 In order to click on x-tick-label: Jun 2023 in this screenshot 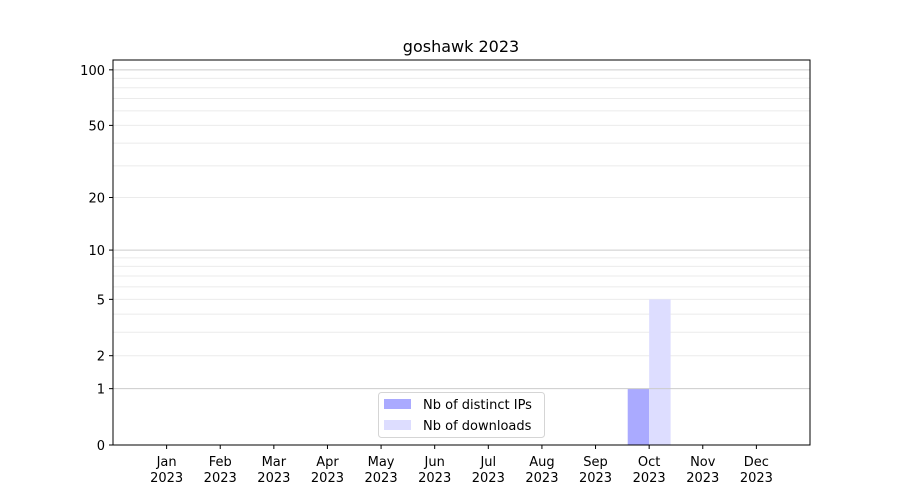, I will do `click(434, 470)`.